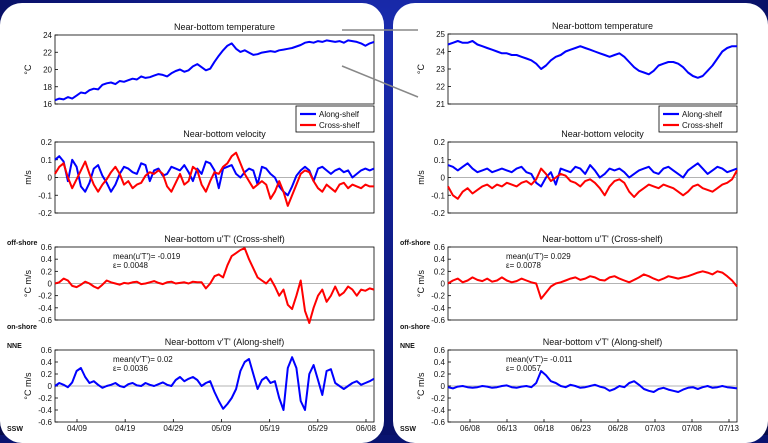 The width and height of the screenshot is (768, 443). I want to click on stats-annotation: ε= 0.0057, so click(523, 368).